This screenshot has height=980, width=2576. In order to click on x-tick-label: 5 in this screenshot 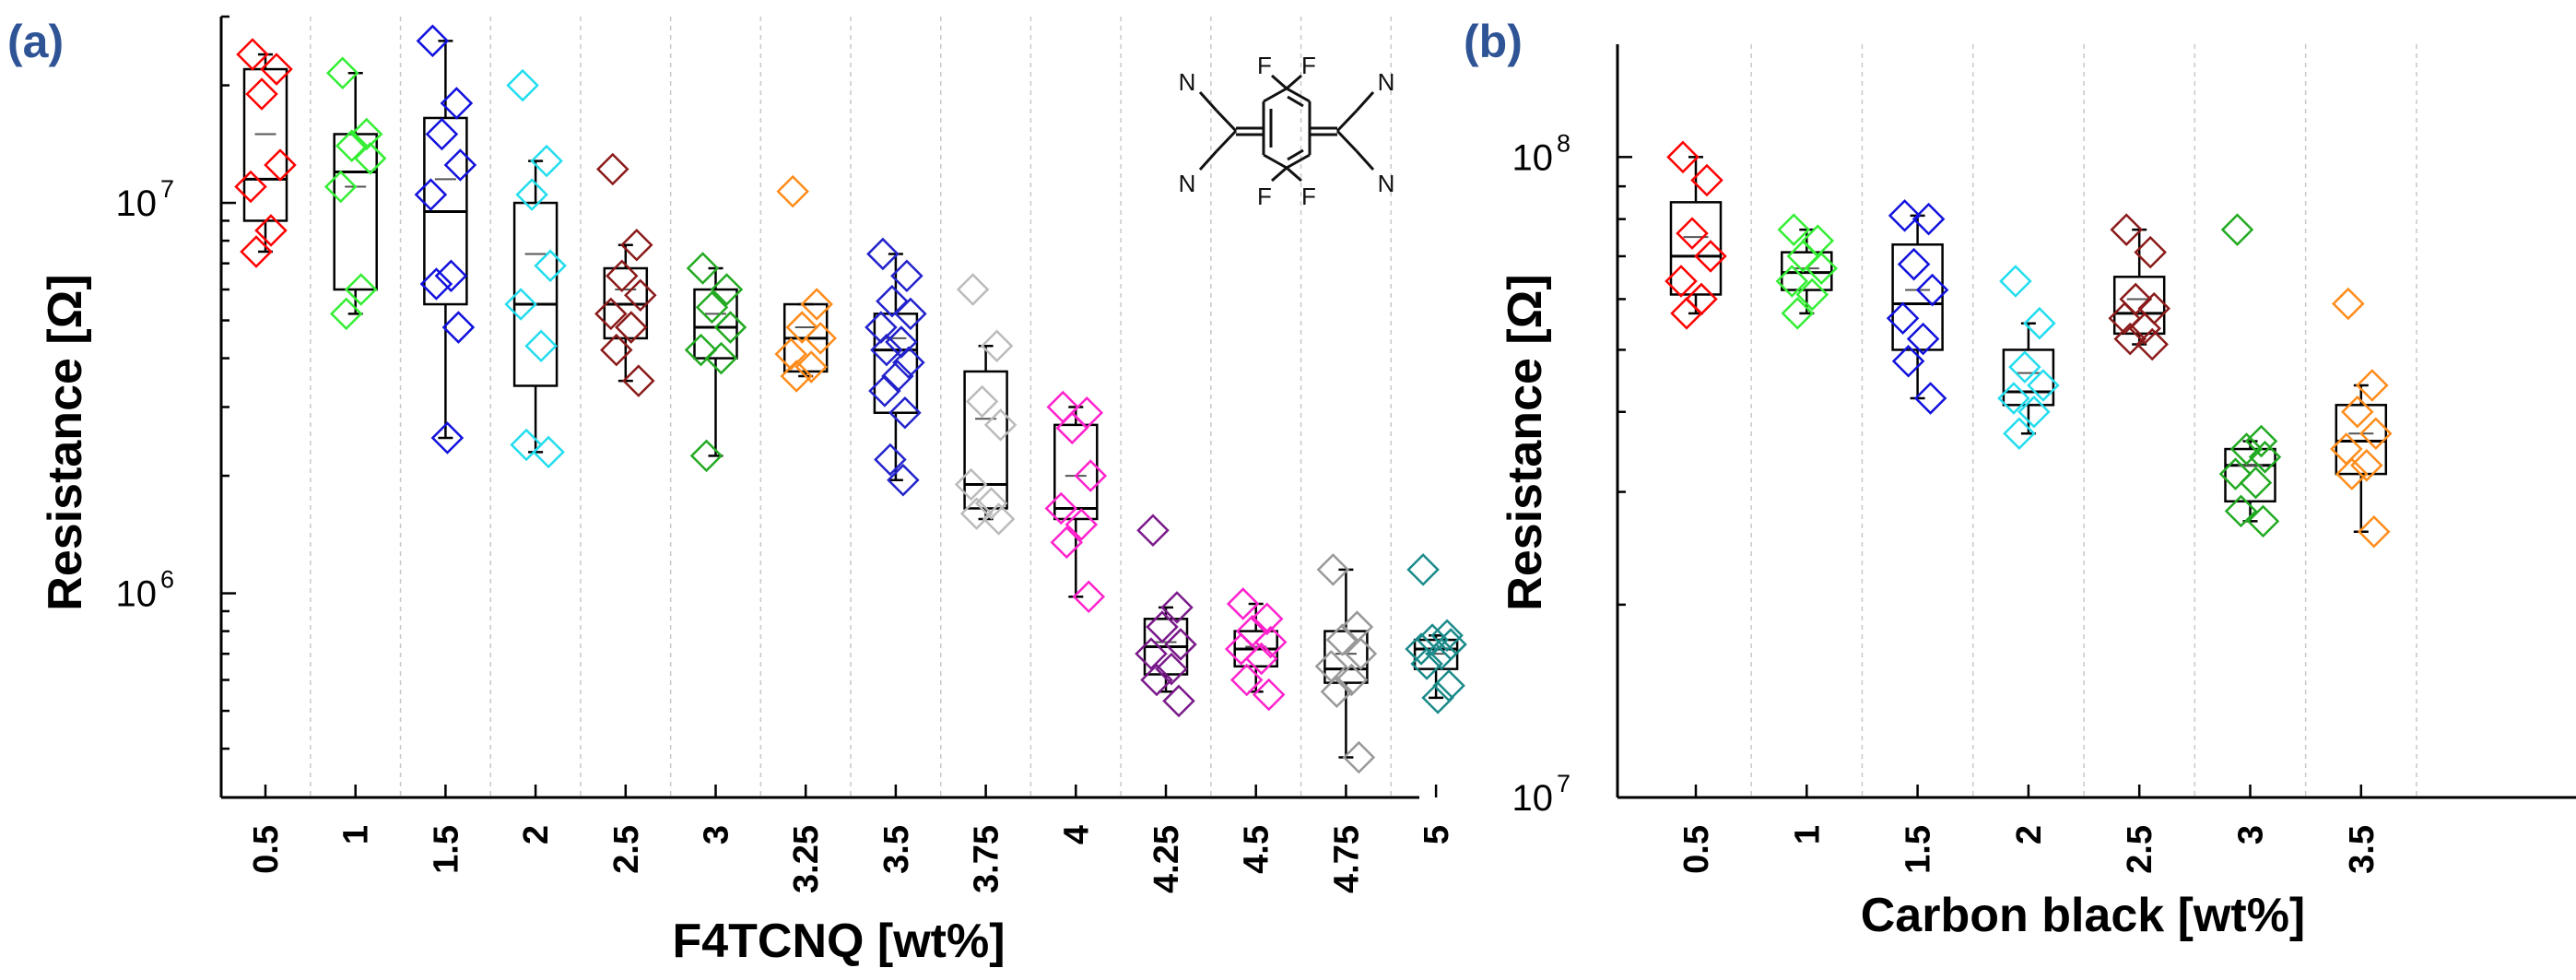, I will do `click(1436, 835)`.